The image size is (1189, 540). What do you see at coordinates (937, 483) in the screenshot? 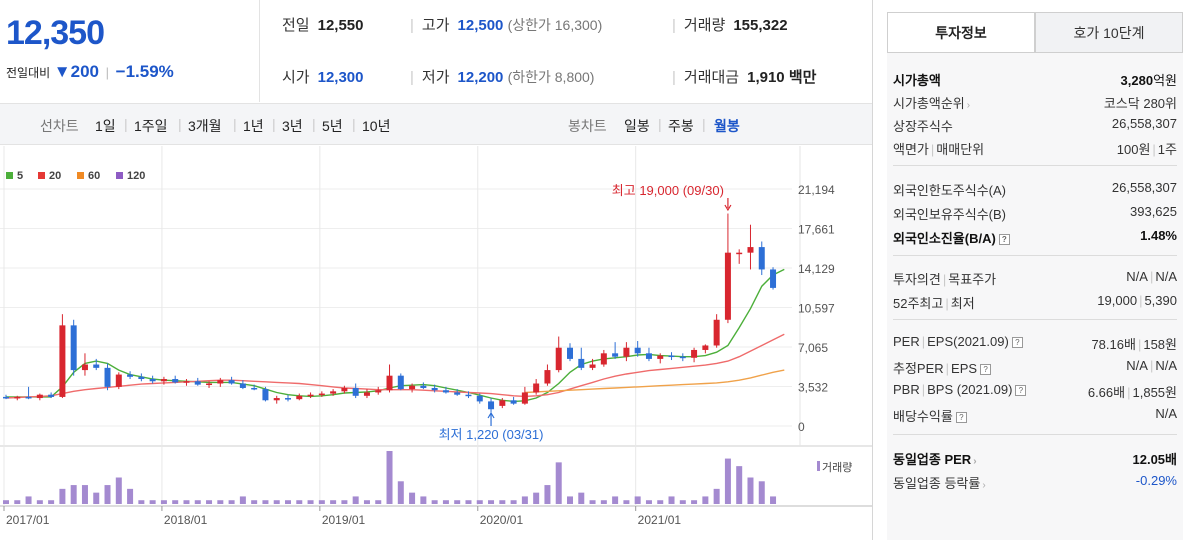
I see `row-label: 동일업종 등락률` at bounding box center [937, 483].